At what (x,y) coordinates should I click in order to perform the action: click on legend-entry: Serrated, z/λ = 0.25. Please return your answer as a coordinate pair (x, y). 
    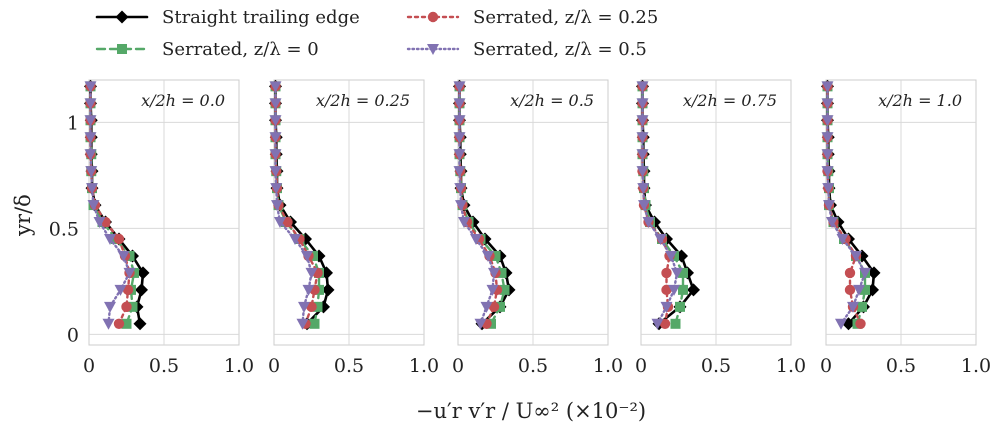
    Looking at the image, I should click on (532, 17).